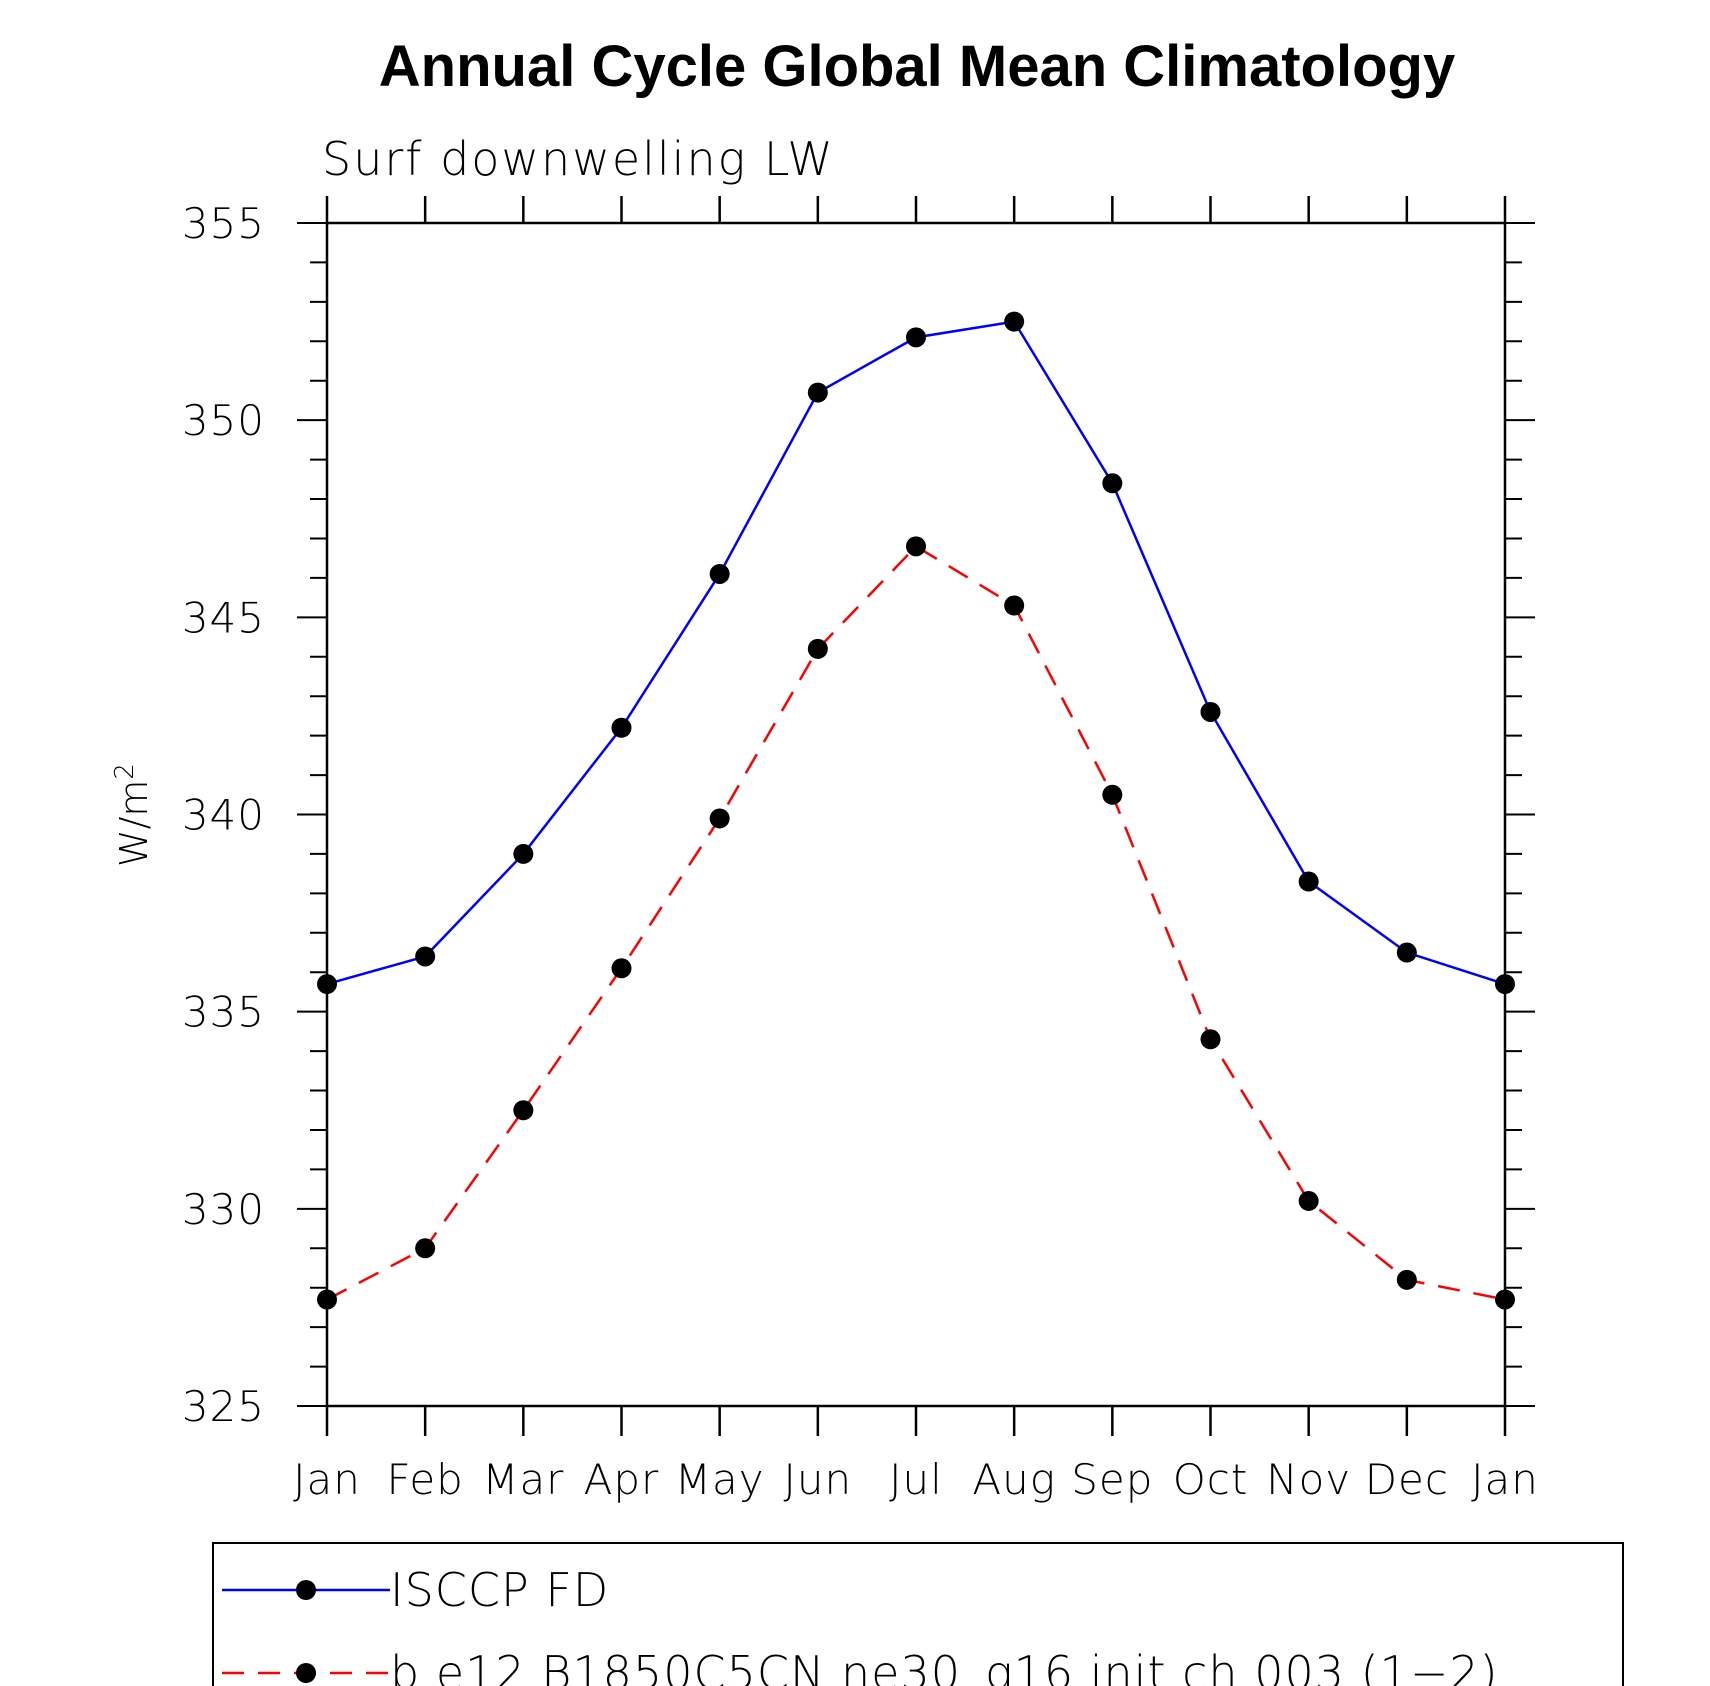 The height and width of the screenshot is (1686, 1710). I want to click on legend-label: ISCCP FD, so click(499, 1590).